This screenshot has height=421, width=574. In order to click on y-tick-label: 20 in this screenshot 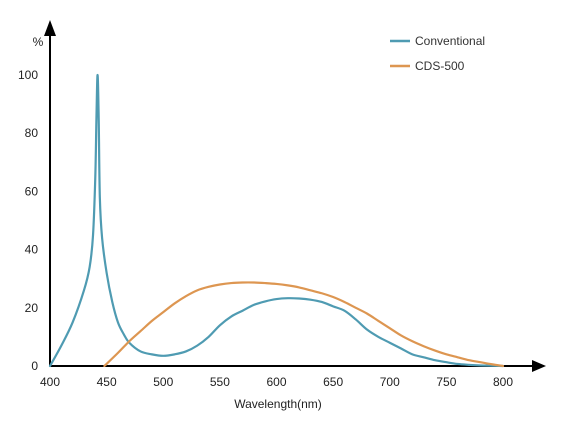, I will do `click(32, 308)`.